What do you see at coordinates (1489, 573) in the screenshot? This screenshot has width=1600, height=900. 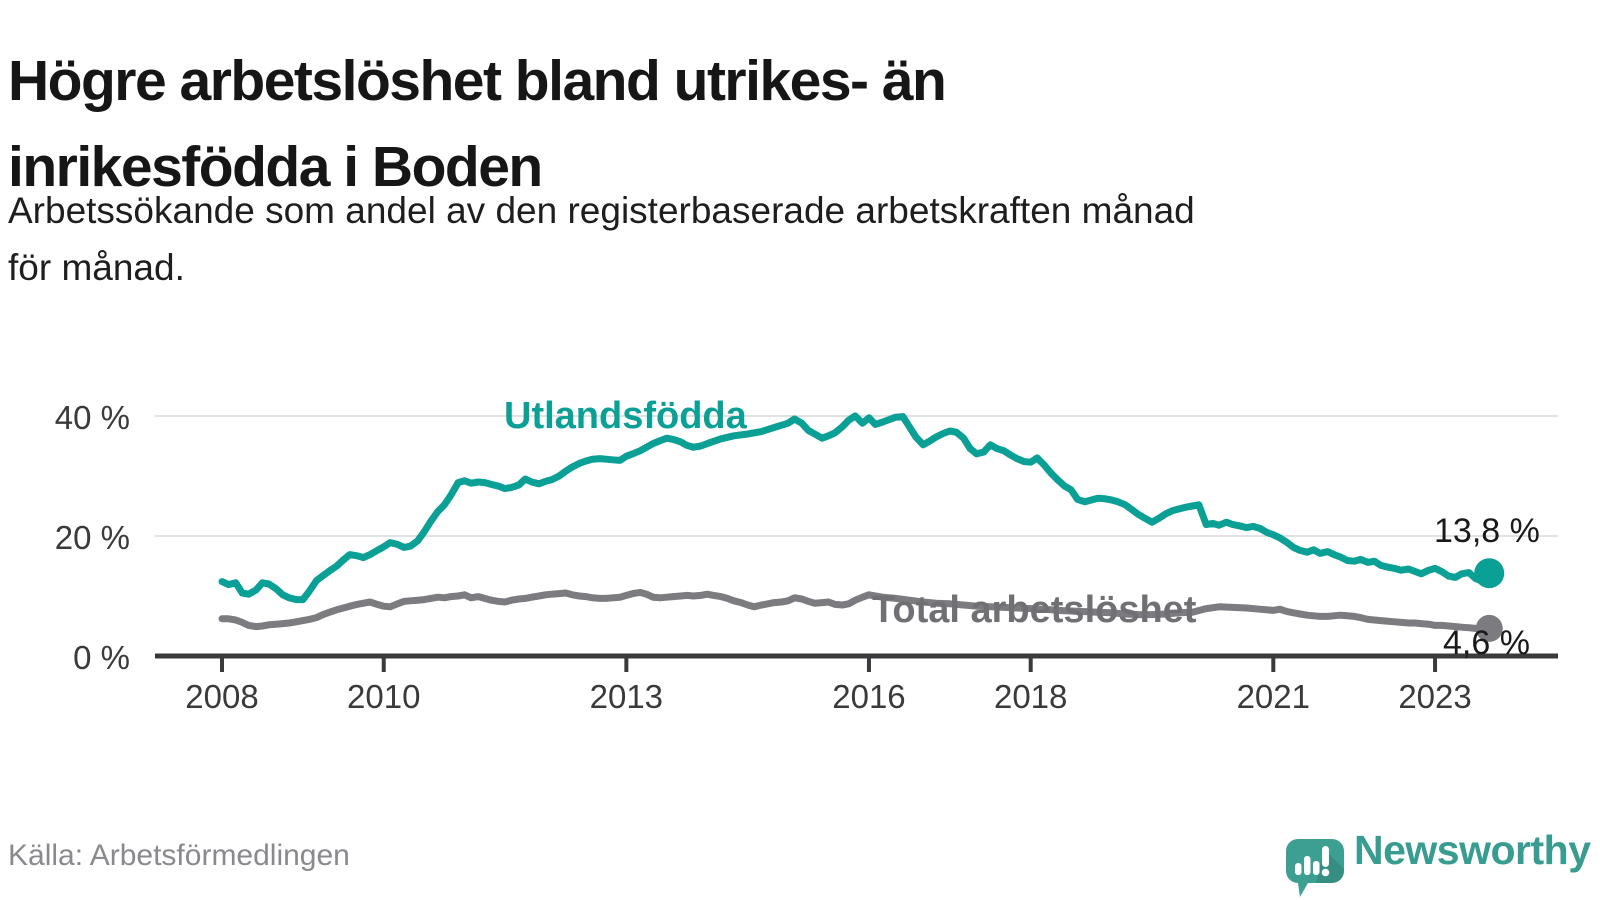 I see `series-end-dot-utlandsfodda` at bounding box center [1489, 573].